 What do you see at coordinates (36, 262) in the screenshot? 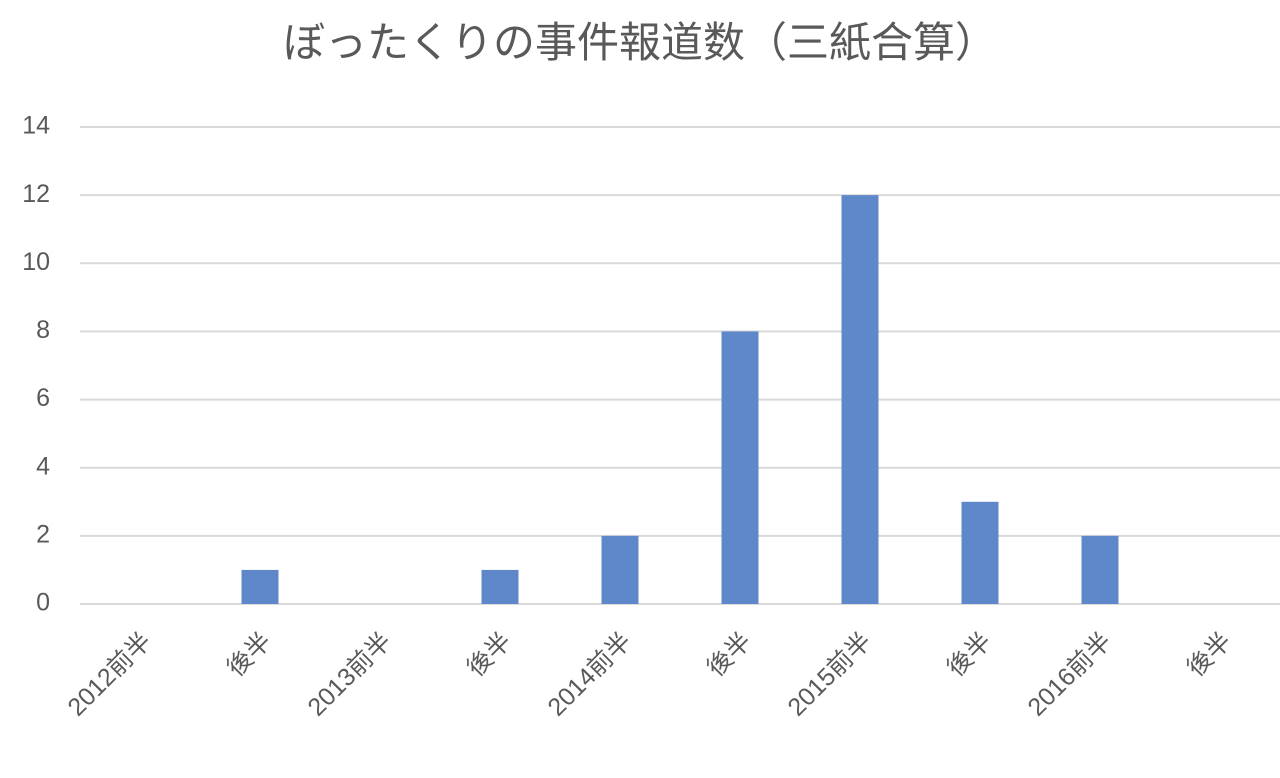
I see `y-tick-label: 10` at bounding box center [36, 262].